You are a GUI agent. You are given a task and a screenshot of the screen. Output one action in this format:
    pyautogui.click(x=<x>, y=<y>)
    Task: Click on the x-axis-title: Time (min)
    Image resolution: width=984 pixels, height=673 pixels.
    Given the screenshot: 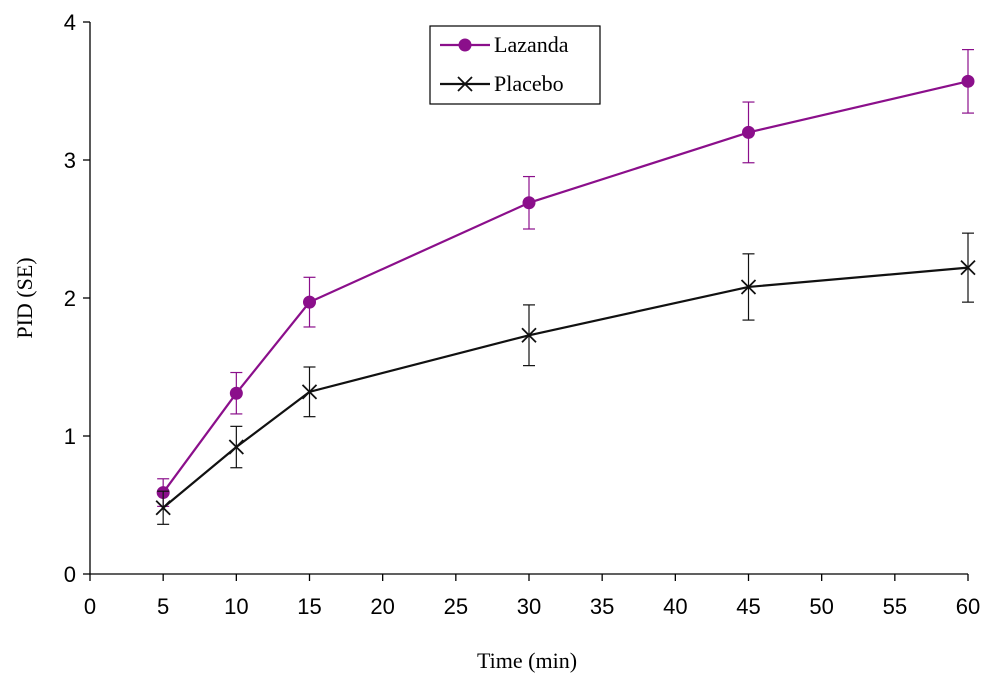 What is the action you would take?
    pyautogui.click(x=527, y=660)
    